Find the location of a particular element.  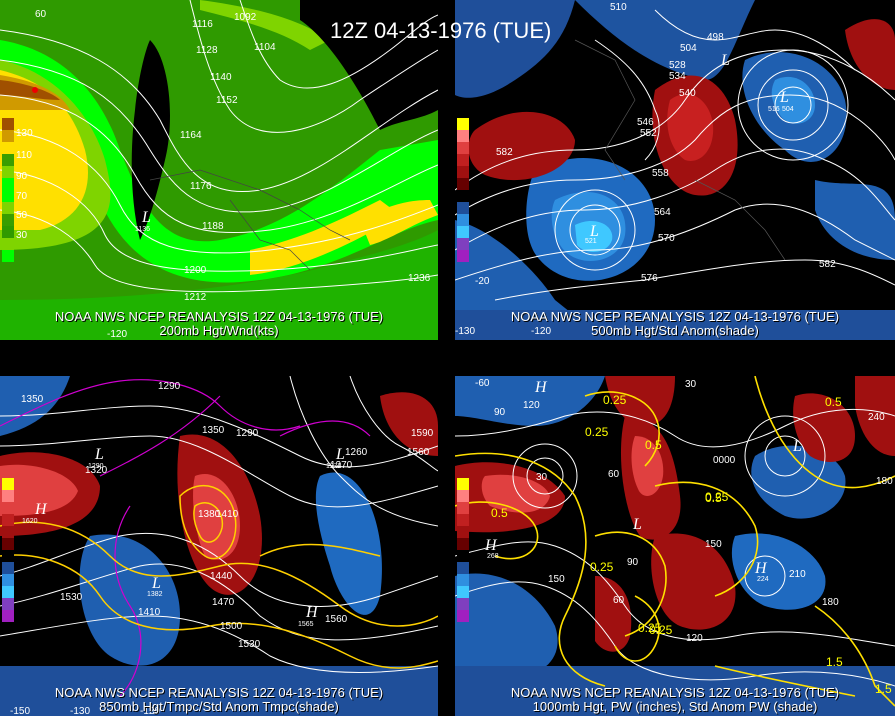

svg-text: 1620 is located at coordinates (30, 521).